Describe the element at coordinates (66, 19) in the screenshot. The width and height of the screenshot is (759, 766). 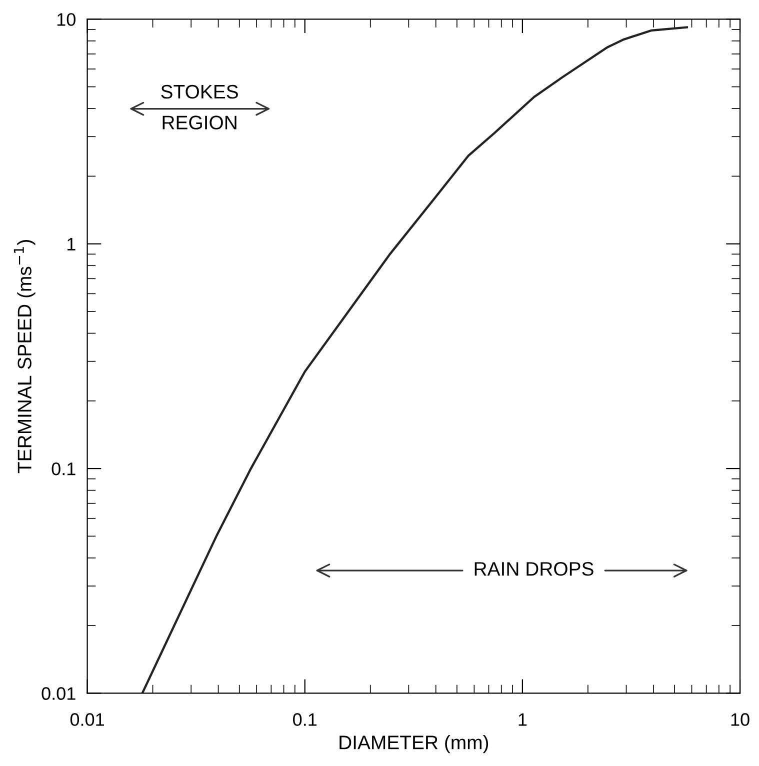
I see `y-tick-label: 10` at that location.